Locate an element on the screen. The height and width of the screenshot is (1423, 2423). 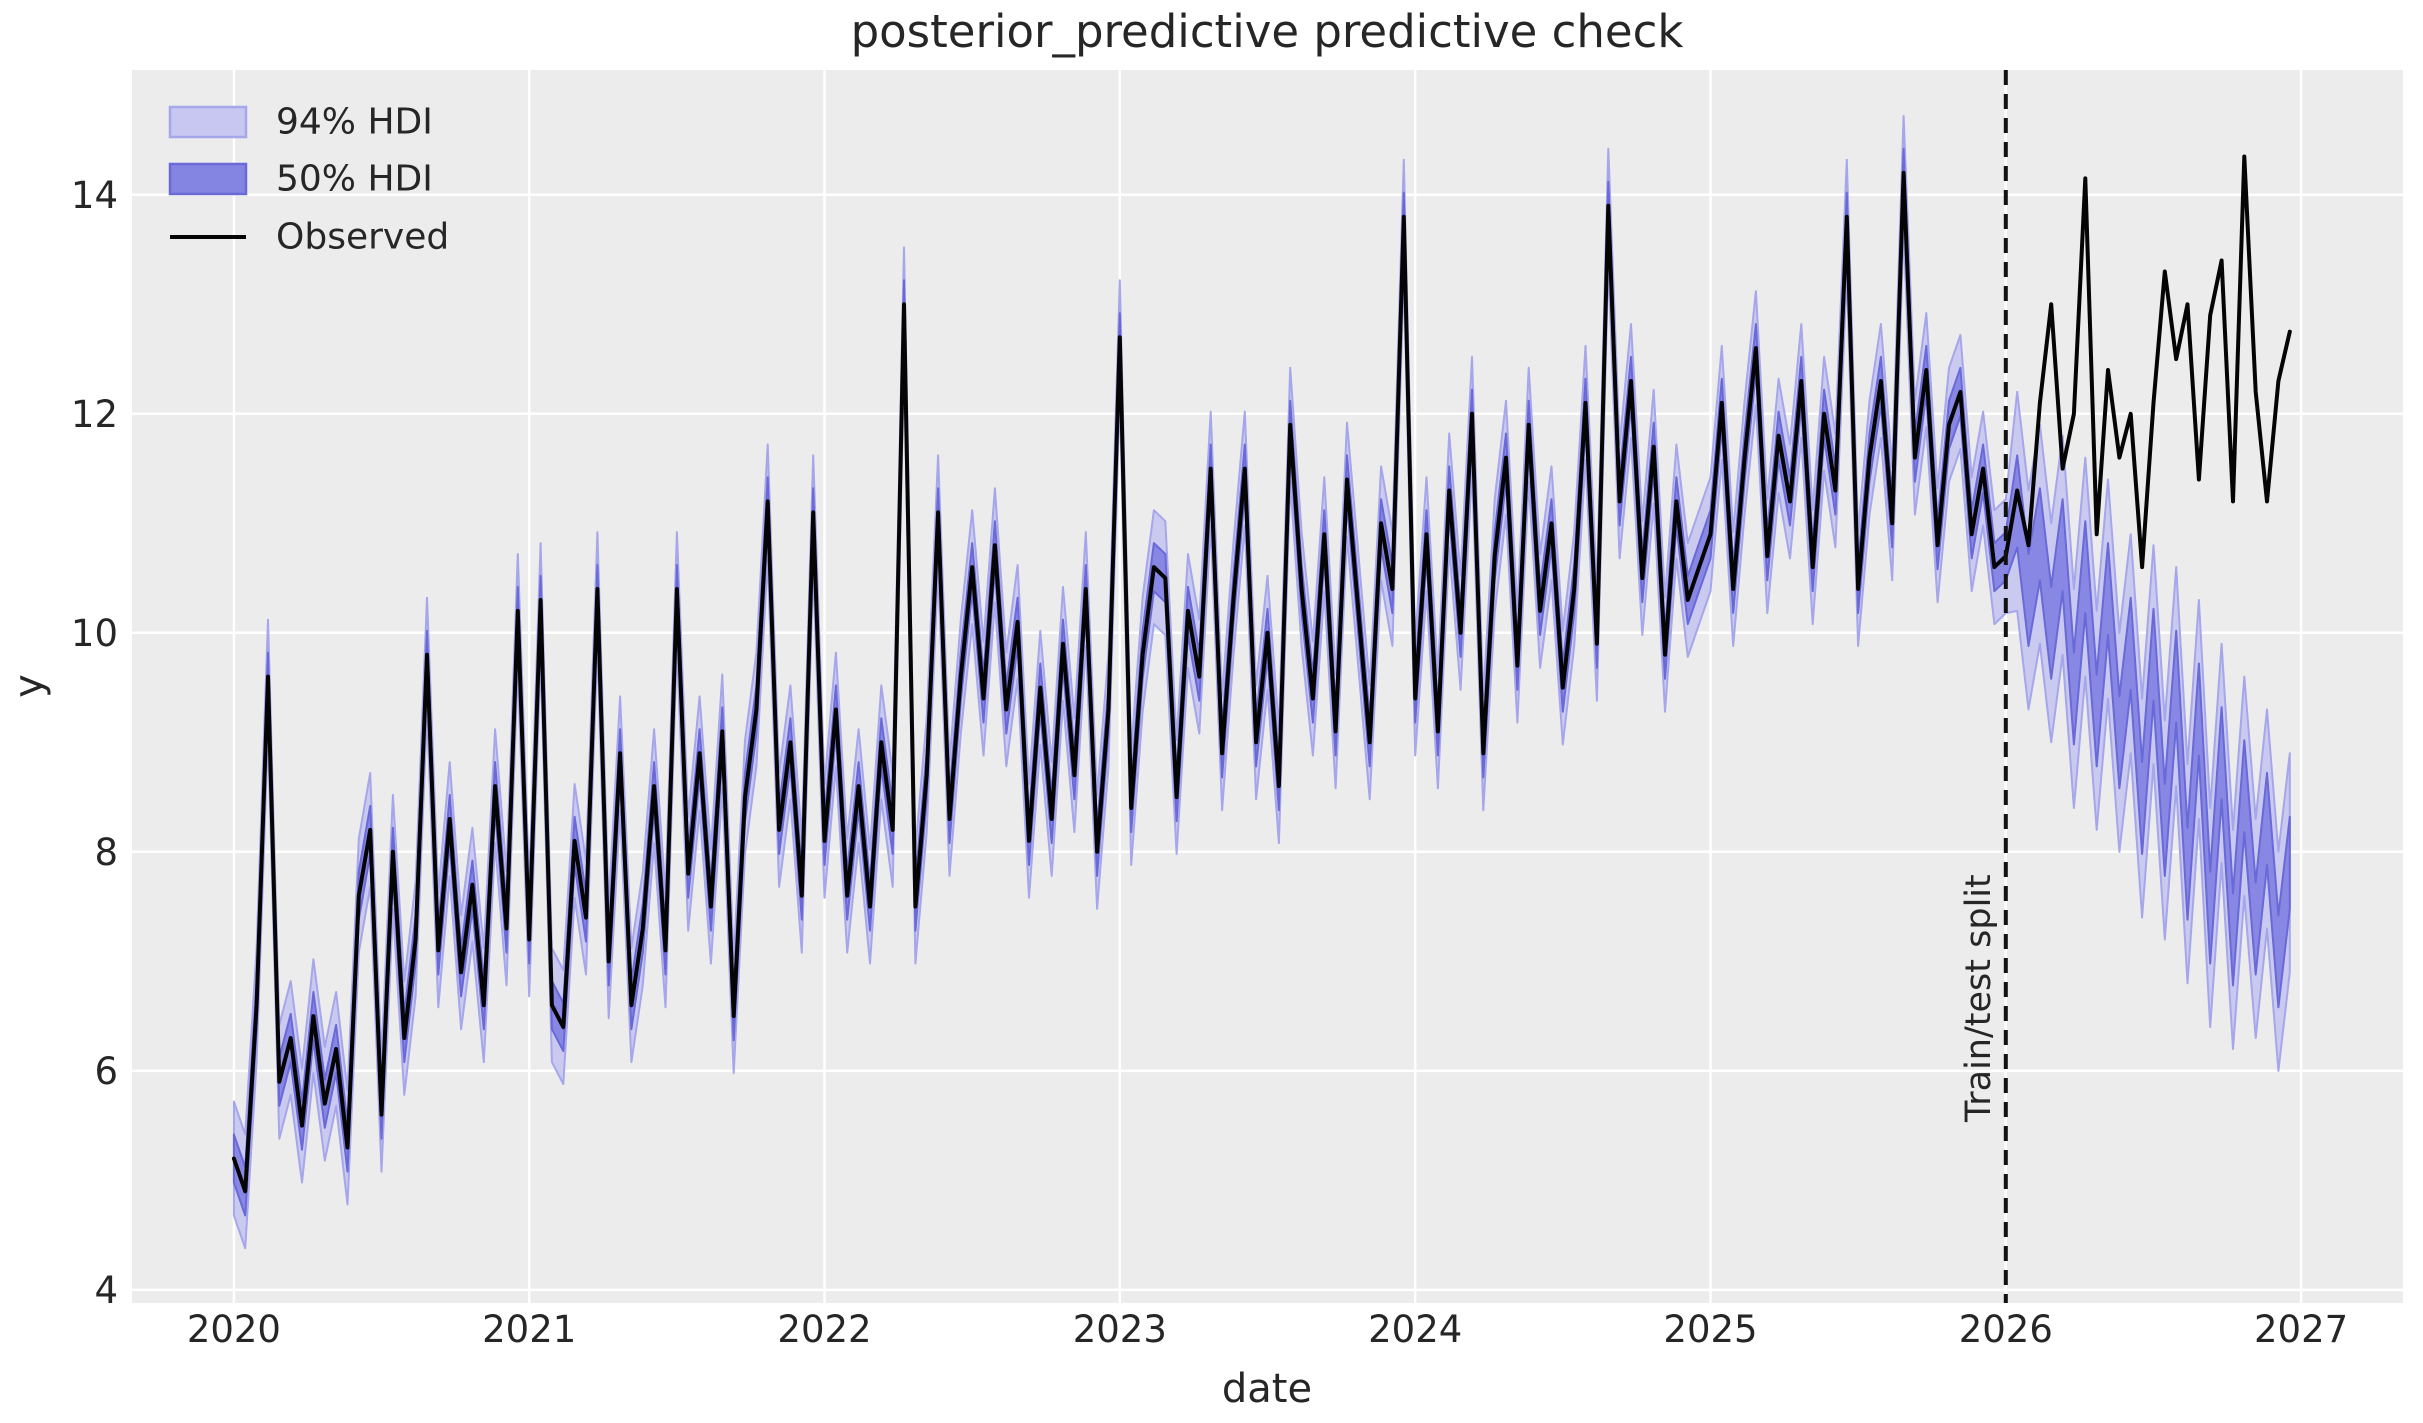
y-tick-label-10: 10 is located at coordinates (94, 633).